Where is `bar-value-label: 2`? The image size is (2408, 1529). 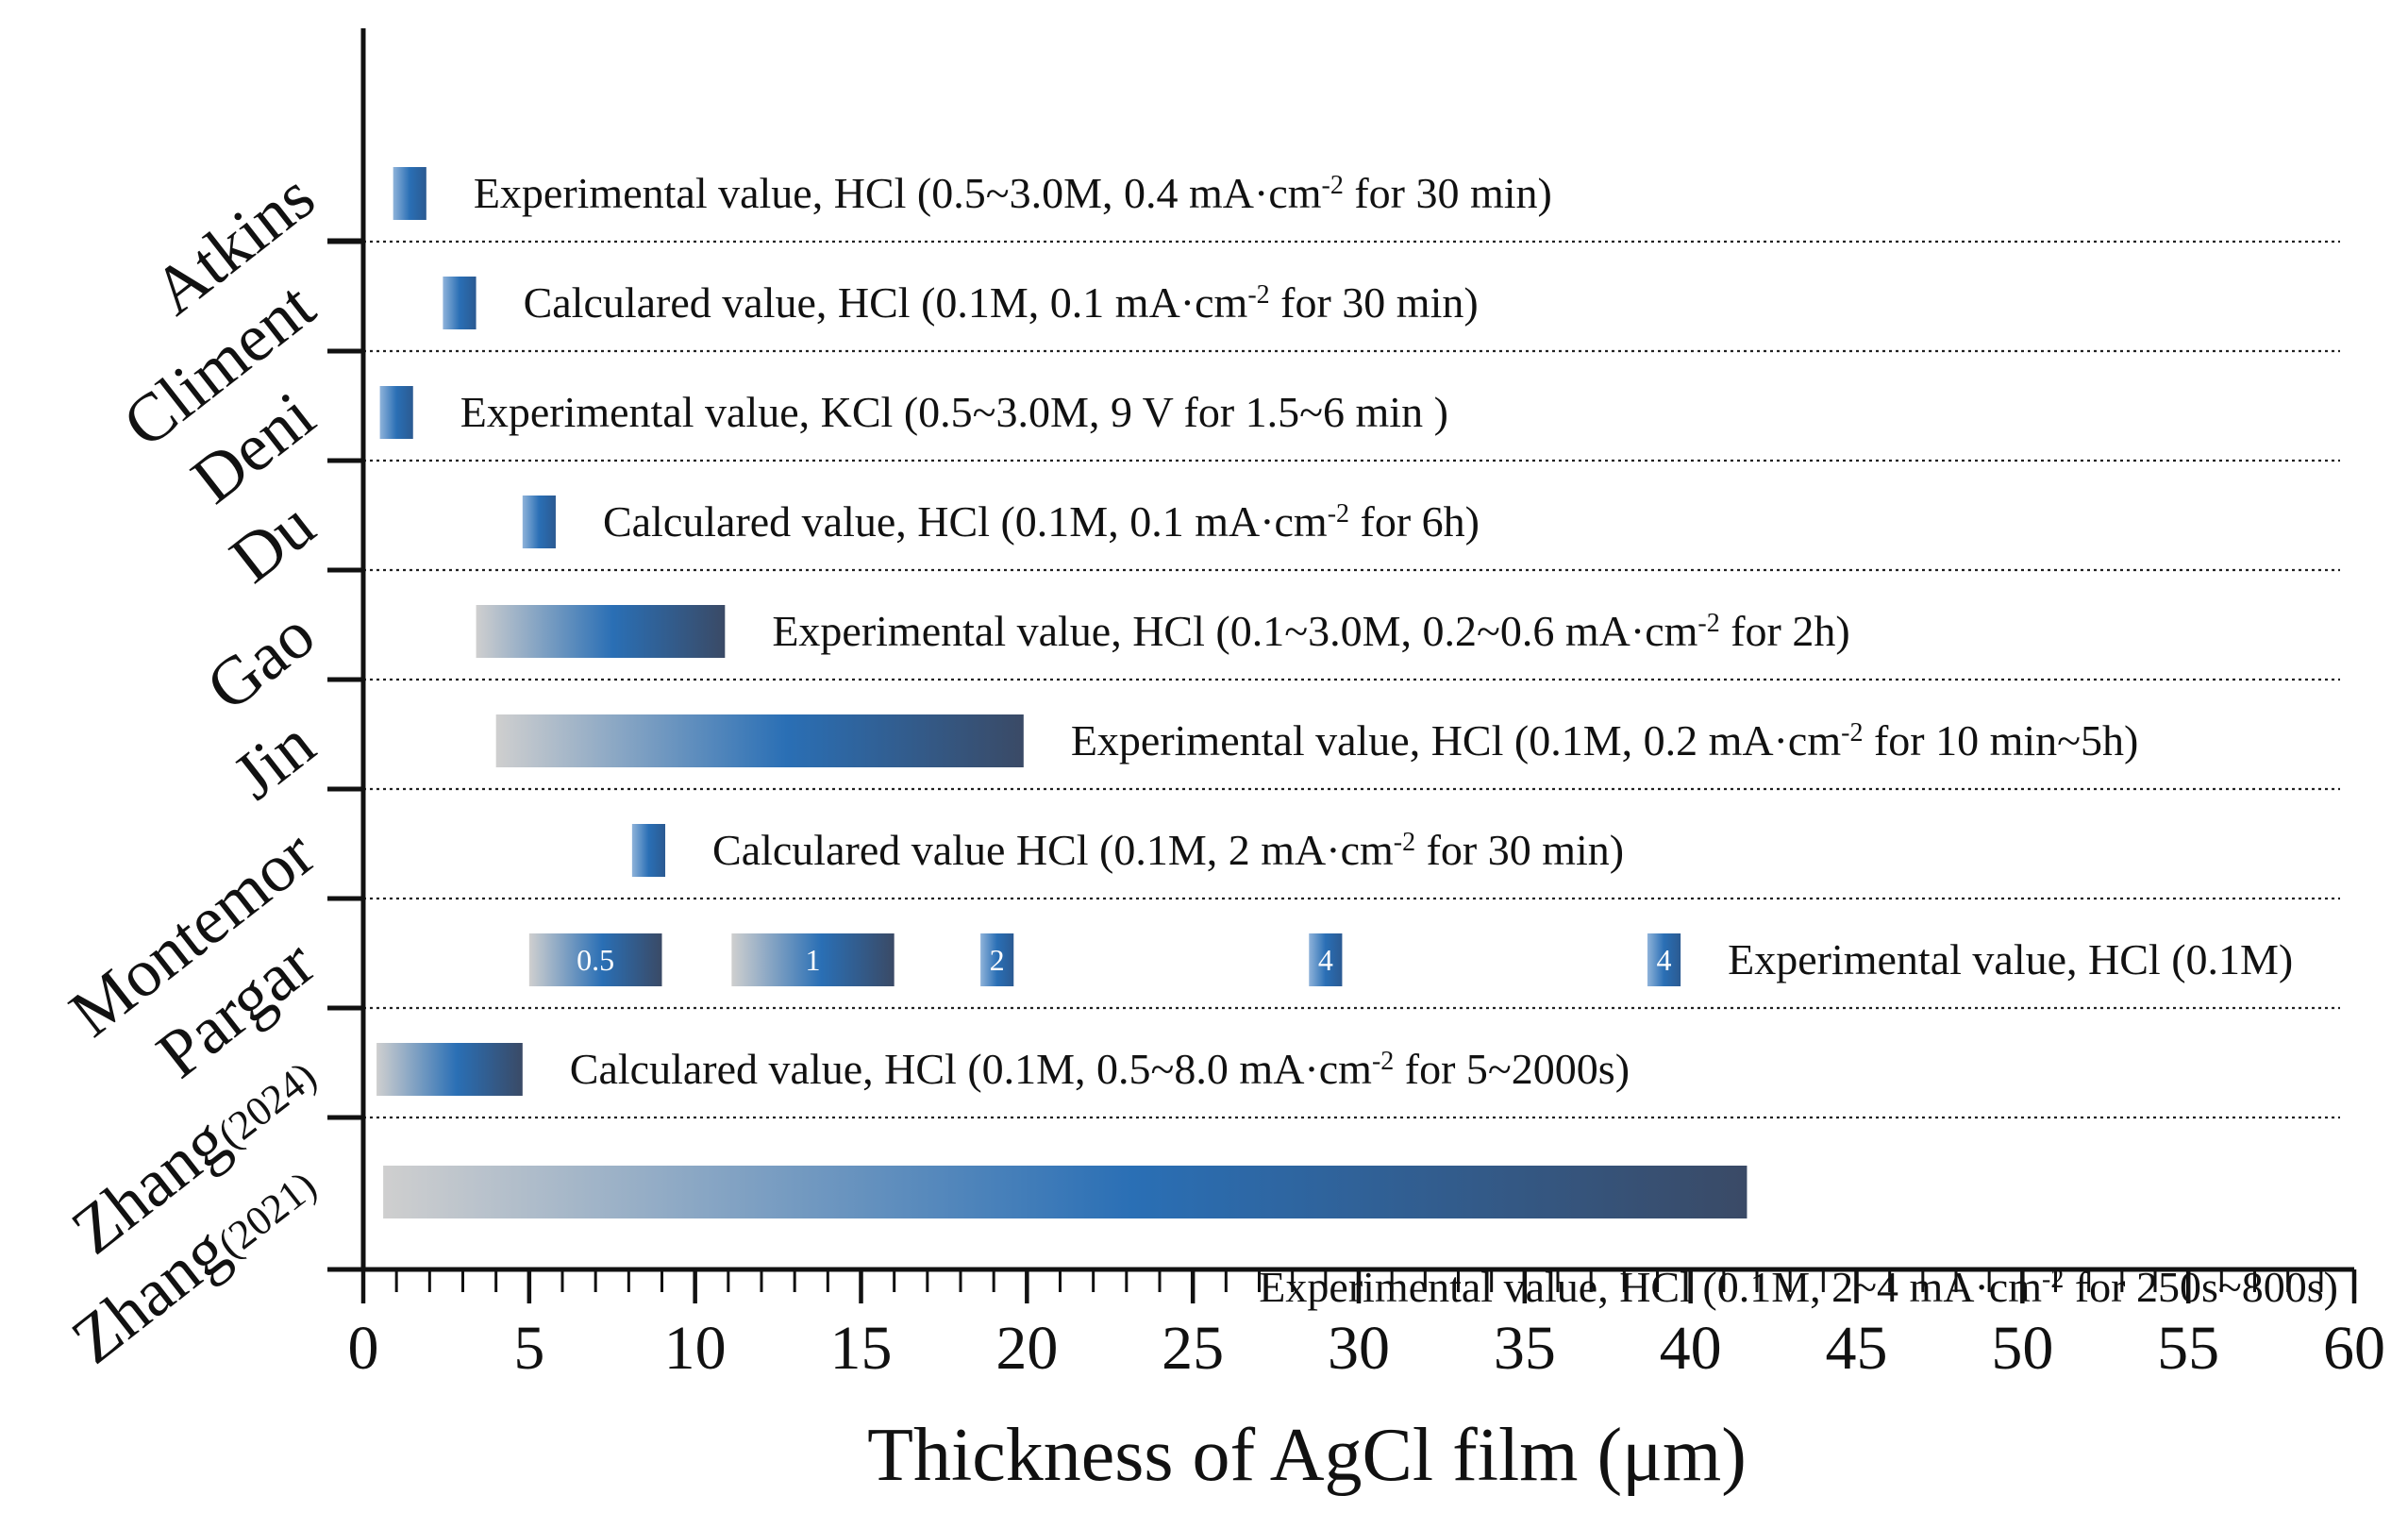 bar-value-label: 2 is located at coordinates (997, 960).